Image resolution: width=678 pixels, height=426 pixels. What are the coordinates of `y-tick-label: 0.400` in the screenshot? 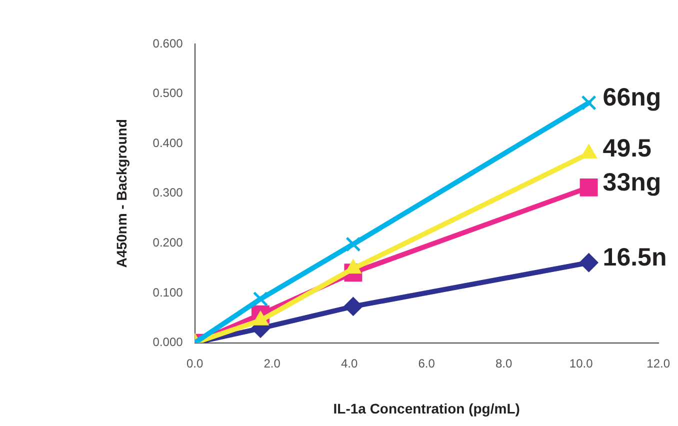 It's located at (168, 143).